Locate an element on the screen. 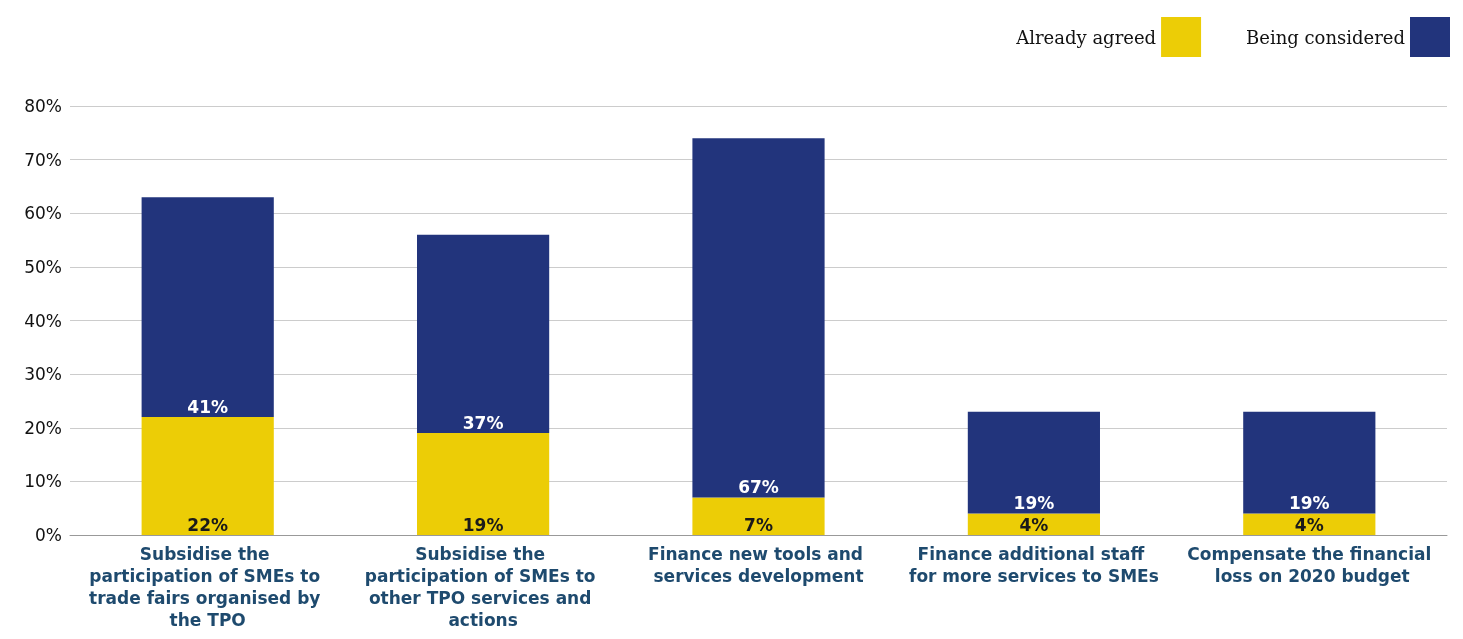 The width and height of the screenshot is (1463, 639). y-tick-label: 30% is located at coordinates (43, 374).